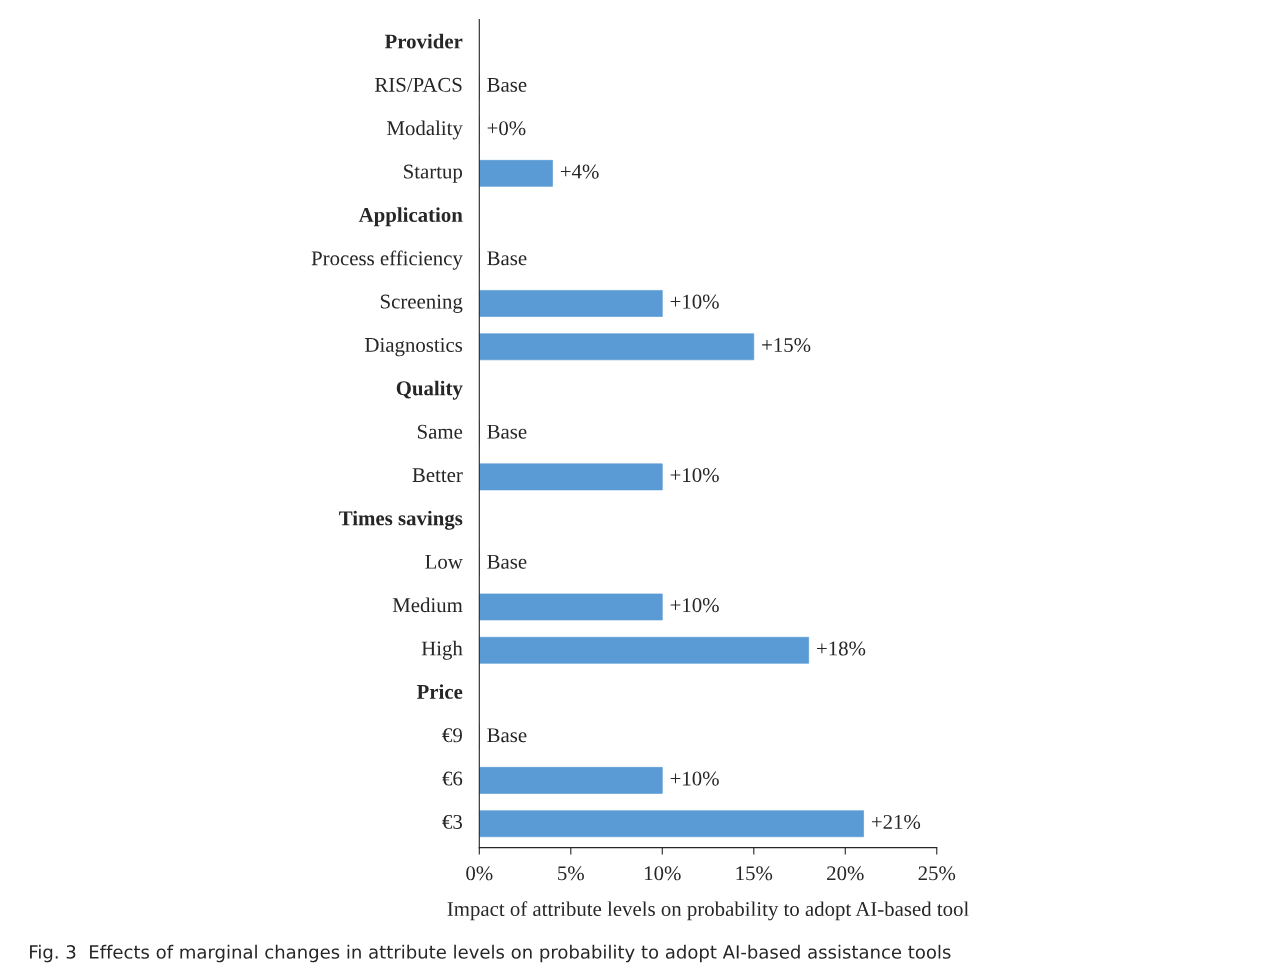  What do you see at coordinates (418, 84) in the screenshot?
I see `y-tick-label: RIS/PACS` at bounding box center [418, 84].